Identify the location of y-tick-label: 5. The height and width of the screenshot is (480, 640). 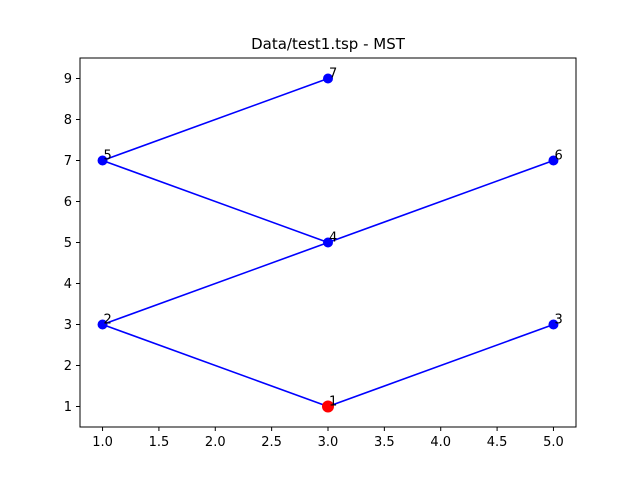
(68, 243).